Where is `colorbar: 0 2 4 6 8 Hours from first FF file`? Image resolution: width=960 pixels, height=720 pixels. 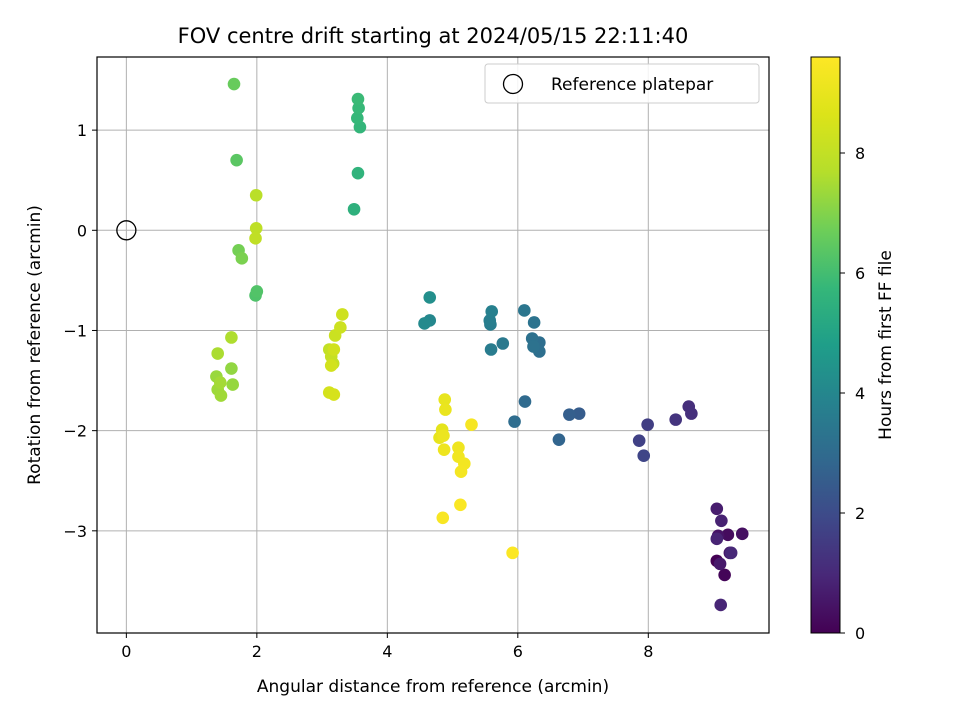
colorbar: 0 2 4 6 8 Hours from first FF file is located at coordinates (853, 349).